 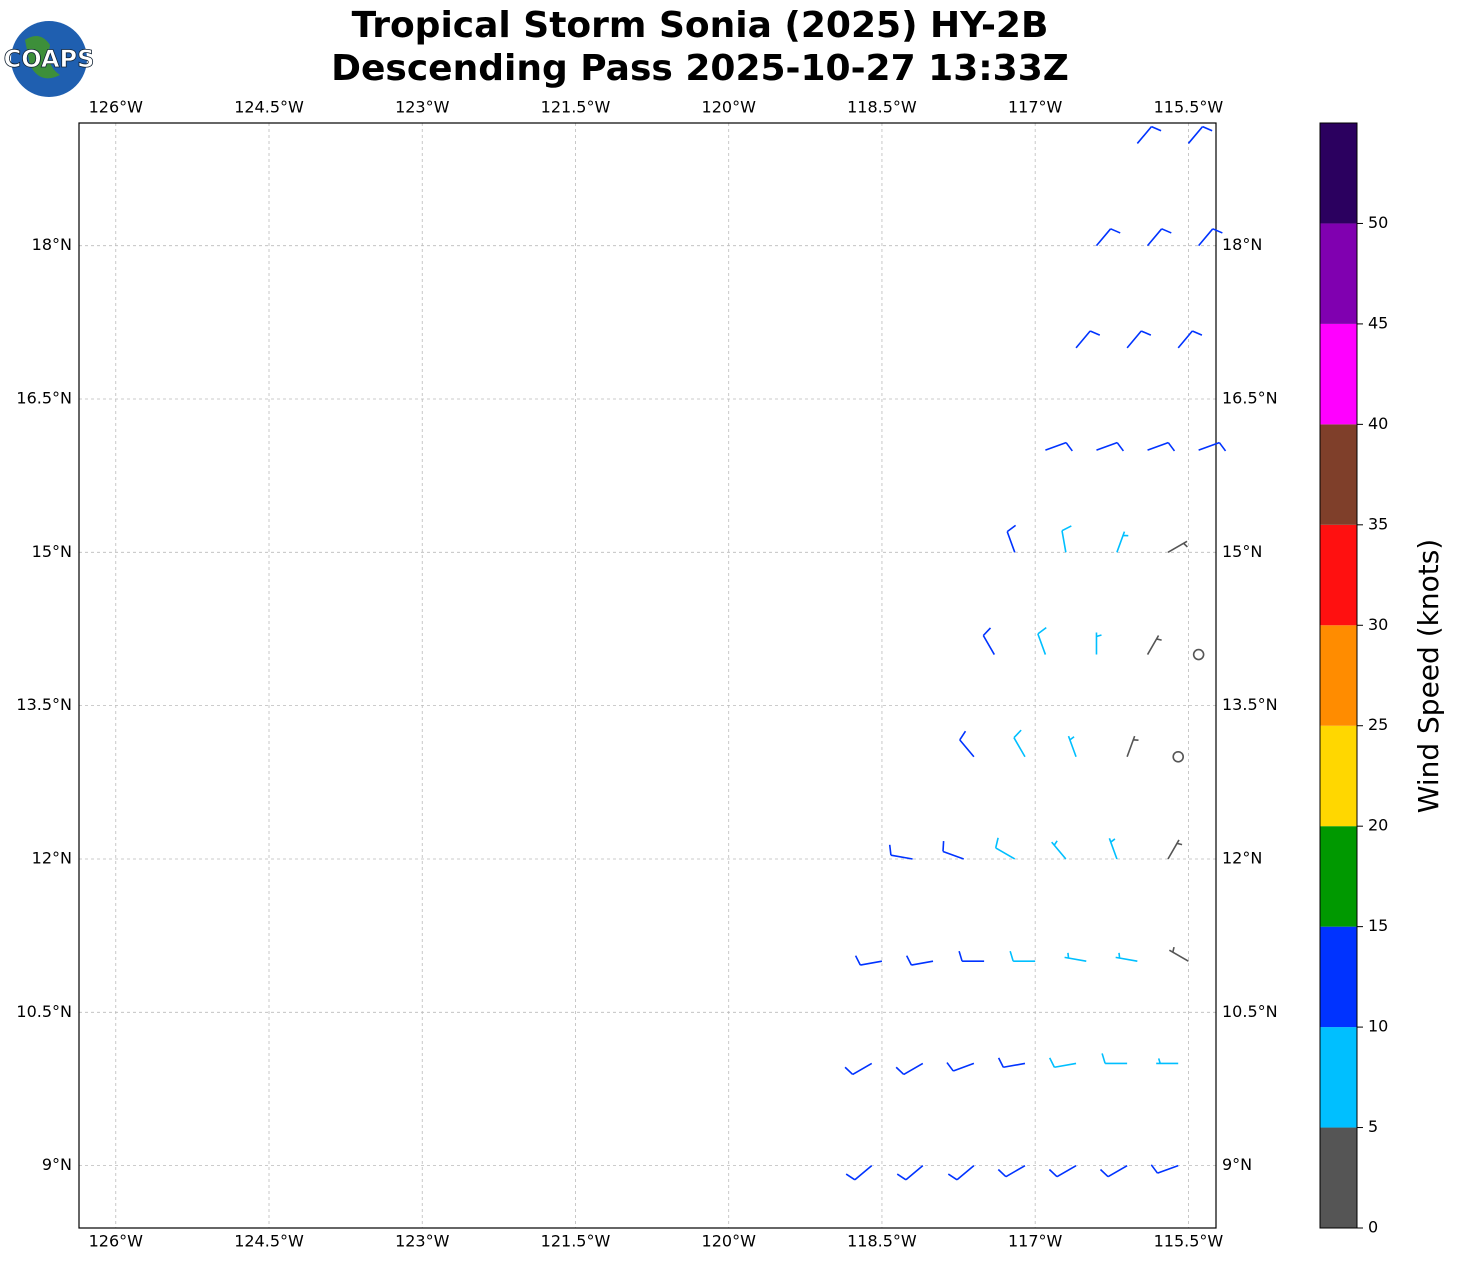 What do you see at coordinates (700, 68) in the screenshot?
I see `chart-subtitle: Descending Pass 2025-10-27 13:33Z` at bounding box center [700, 68].